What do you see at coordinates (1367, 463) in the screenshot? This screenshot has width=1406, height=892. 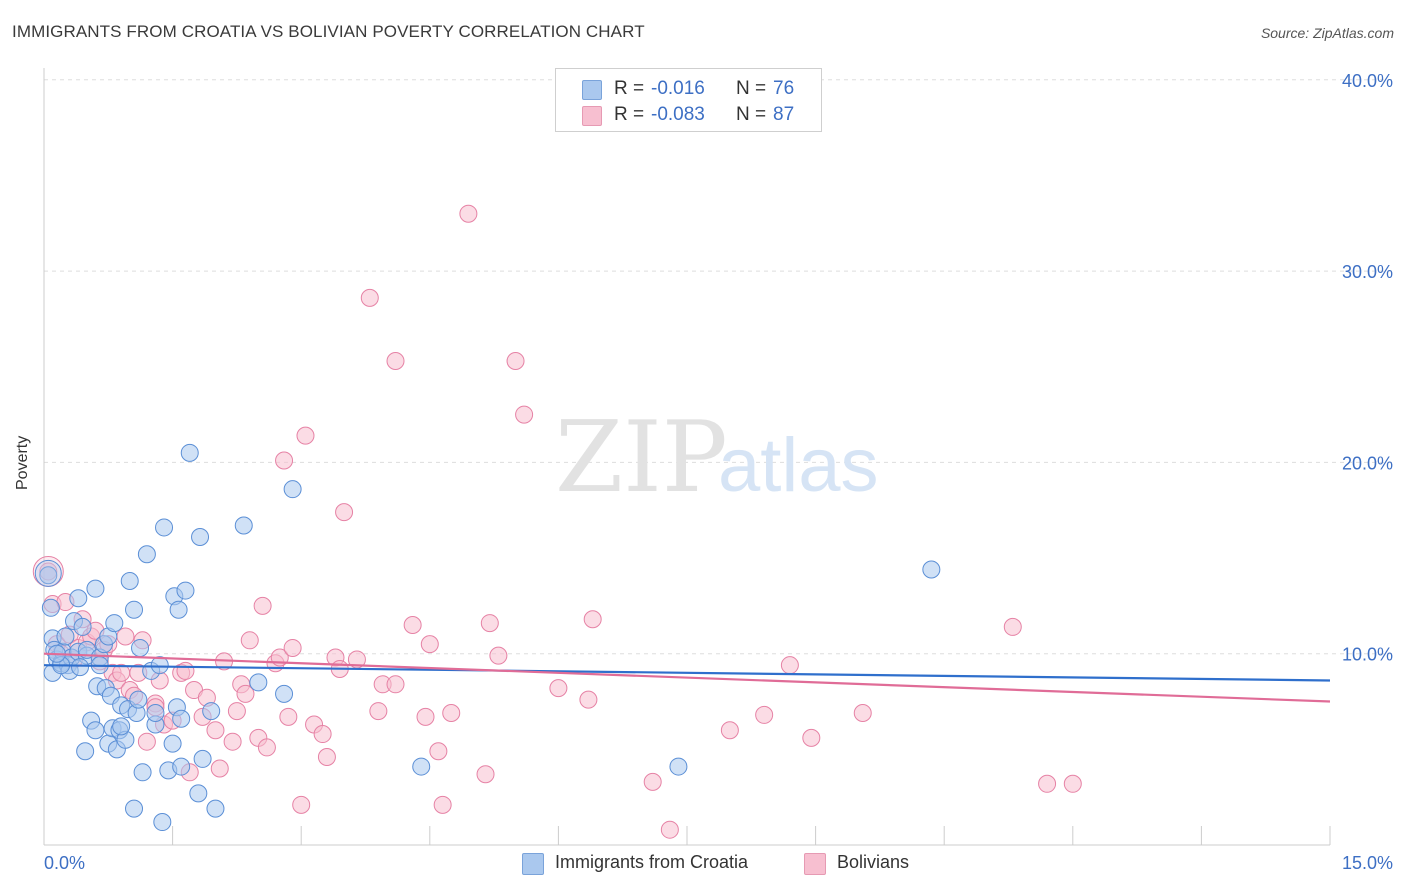 I see `y-tick-label: 20.0%` at bounding box center [1367, 463].